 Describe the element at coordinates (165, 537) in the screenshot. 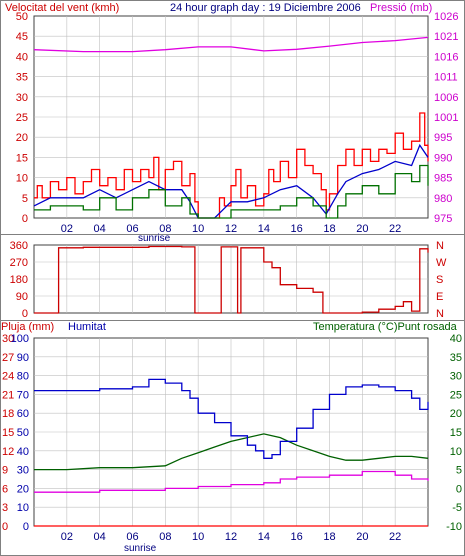

I see `chart3-x-tick: 08` at that location.